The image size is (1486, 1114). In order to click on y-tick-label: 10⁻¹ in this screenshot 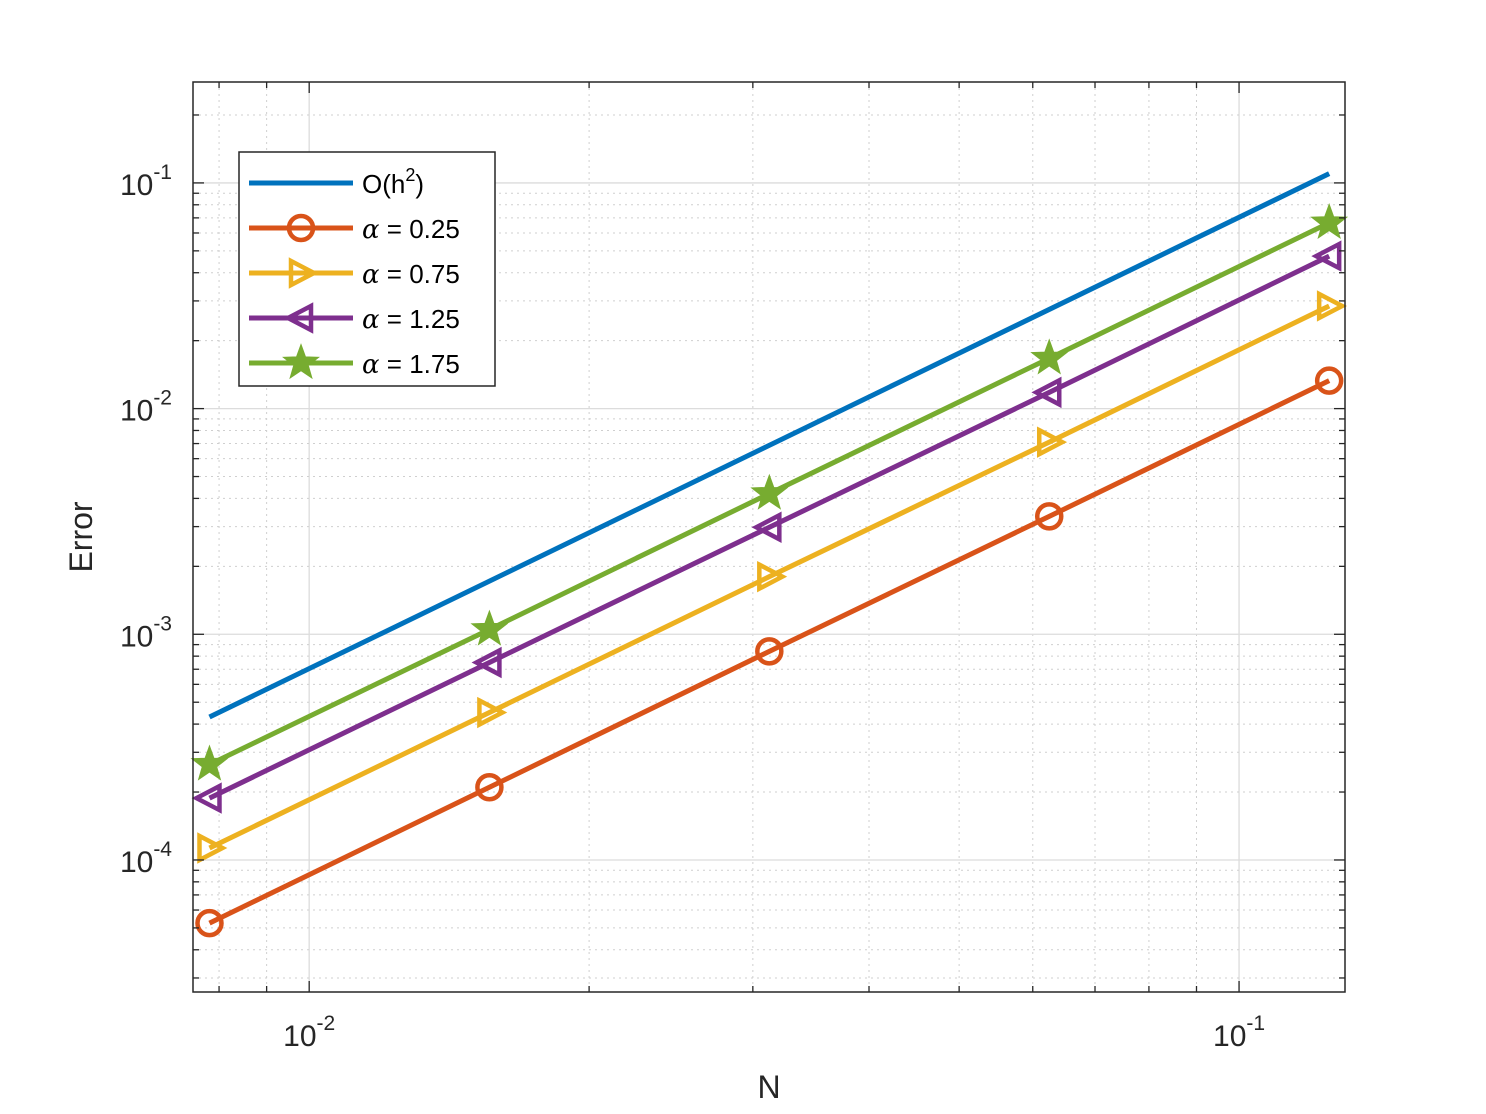, I will do `click(146, 181)`.